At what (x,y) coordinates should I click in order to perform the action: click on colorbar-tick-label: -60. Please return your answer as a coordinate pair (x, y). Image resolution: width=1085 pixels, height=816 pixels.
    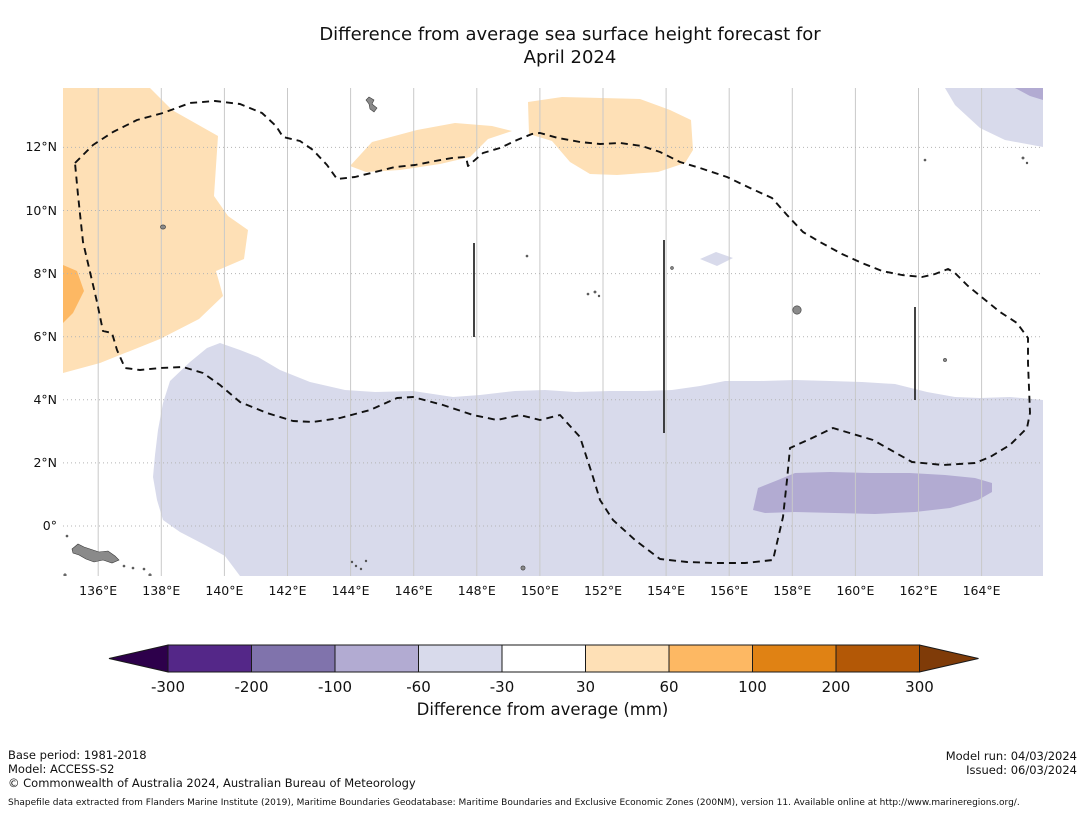
    Looking at the image, I should click on (418, 687).